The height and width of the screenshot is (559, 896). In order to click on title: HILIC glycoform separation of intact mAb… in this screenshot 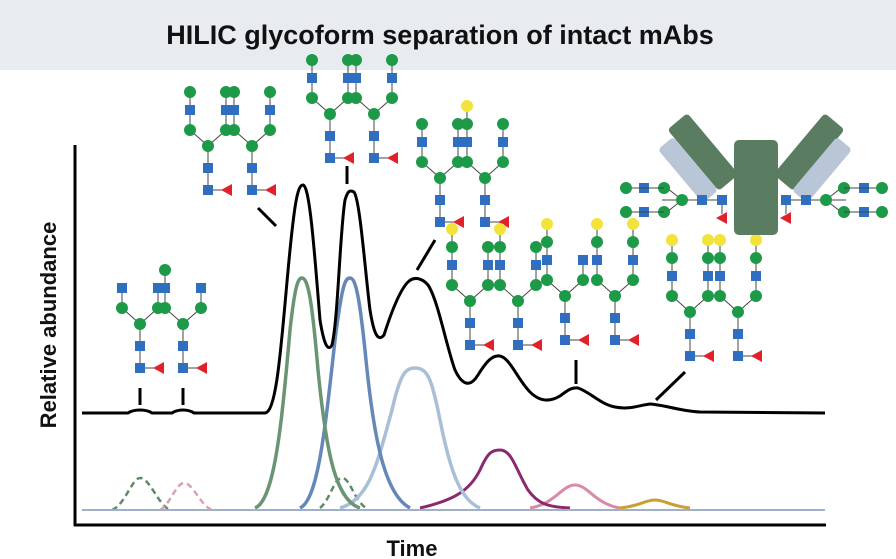, I will do `click(440, 35)`.